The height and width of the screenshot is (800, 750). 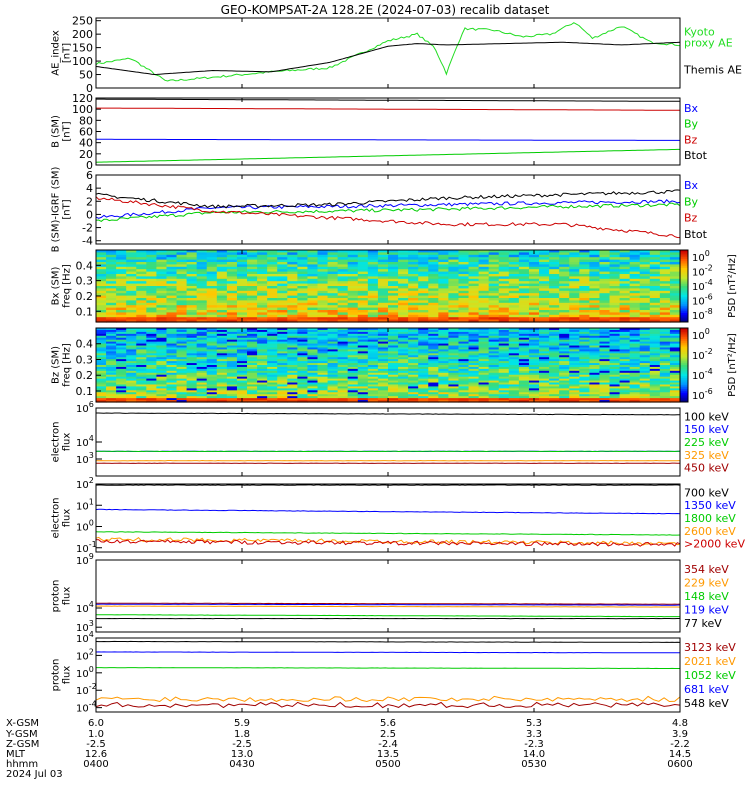 What do you see at coordinates (714, 544) in the screenshot?
I see `legend-eflux2-4: >2000 keV` at bounding box center [714, 544].